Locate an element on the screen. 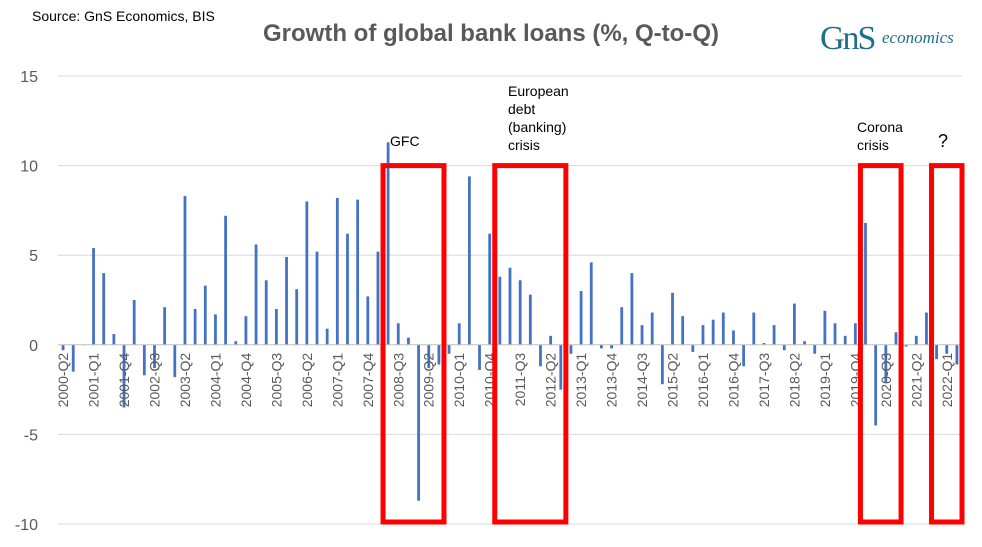 Image resolution: width=982 pixels, height=547 pixels. x-tick-label: 2018-Q2 is located at coordinates (794, 380).